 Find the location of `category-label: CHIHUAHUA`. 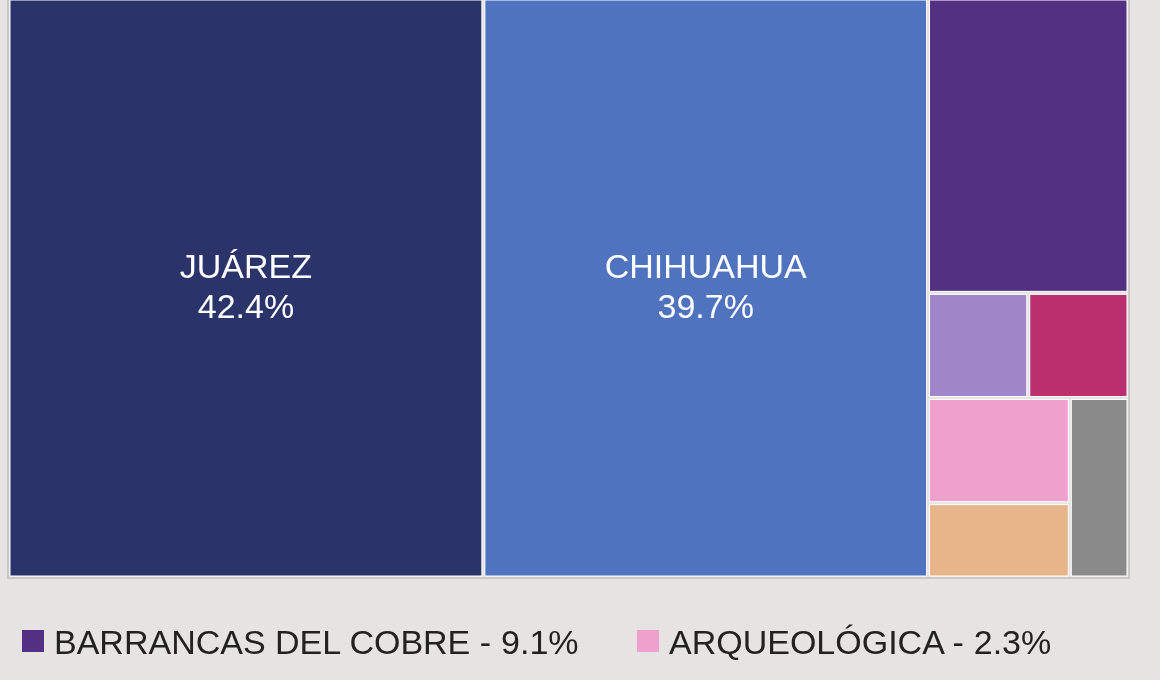

category-label: CHIHUAHUA is located at coordinates (706, 266).